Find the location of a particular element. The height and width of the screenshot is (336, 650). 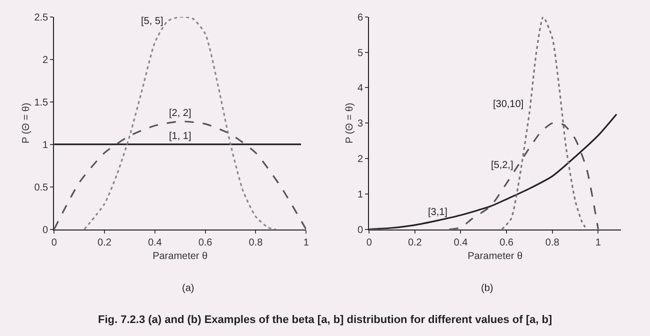

annotation: [1, 1] is located at coordinates (180, 136).